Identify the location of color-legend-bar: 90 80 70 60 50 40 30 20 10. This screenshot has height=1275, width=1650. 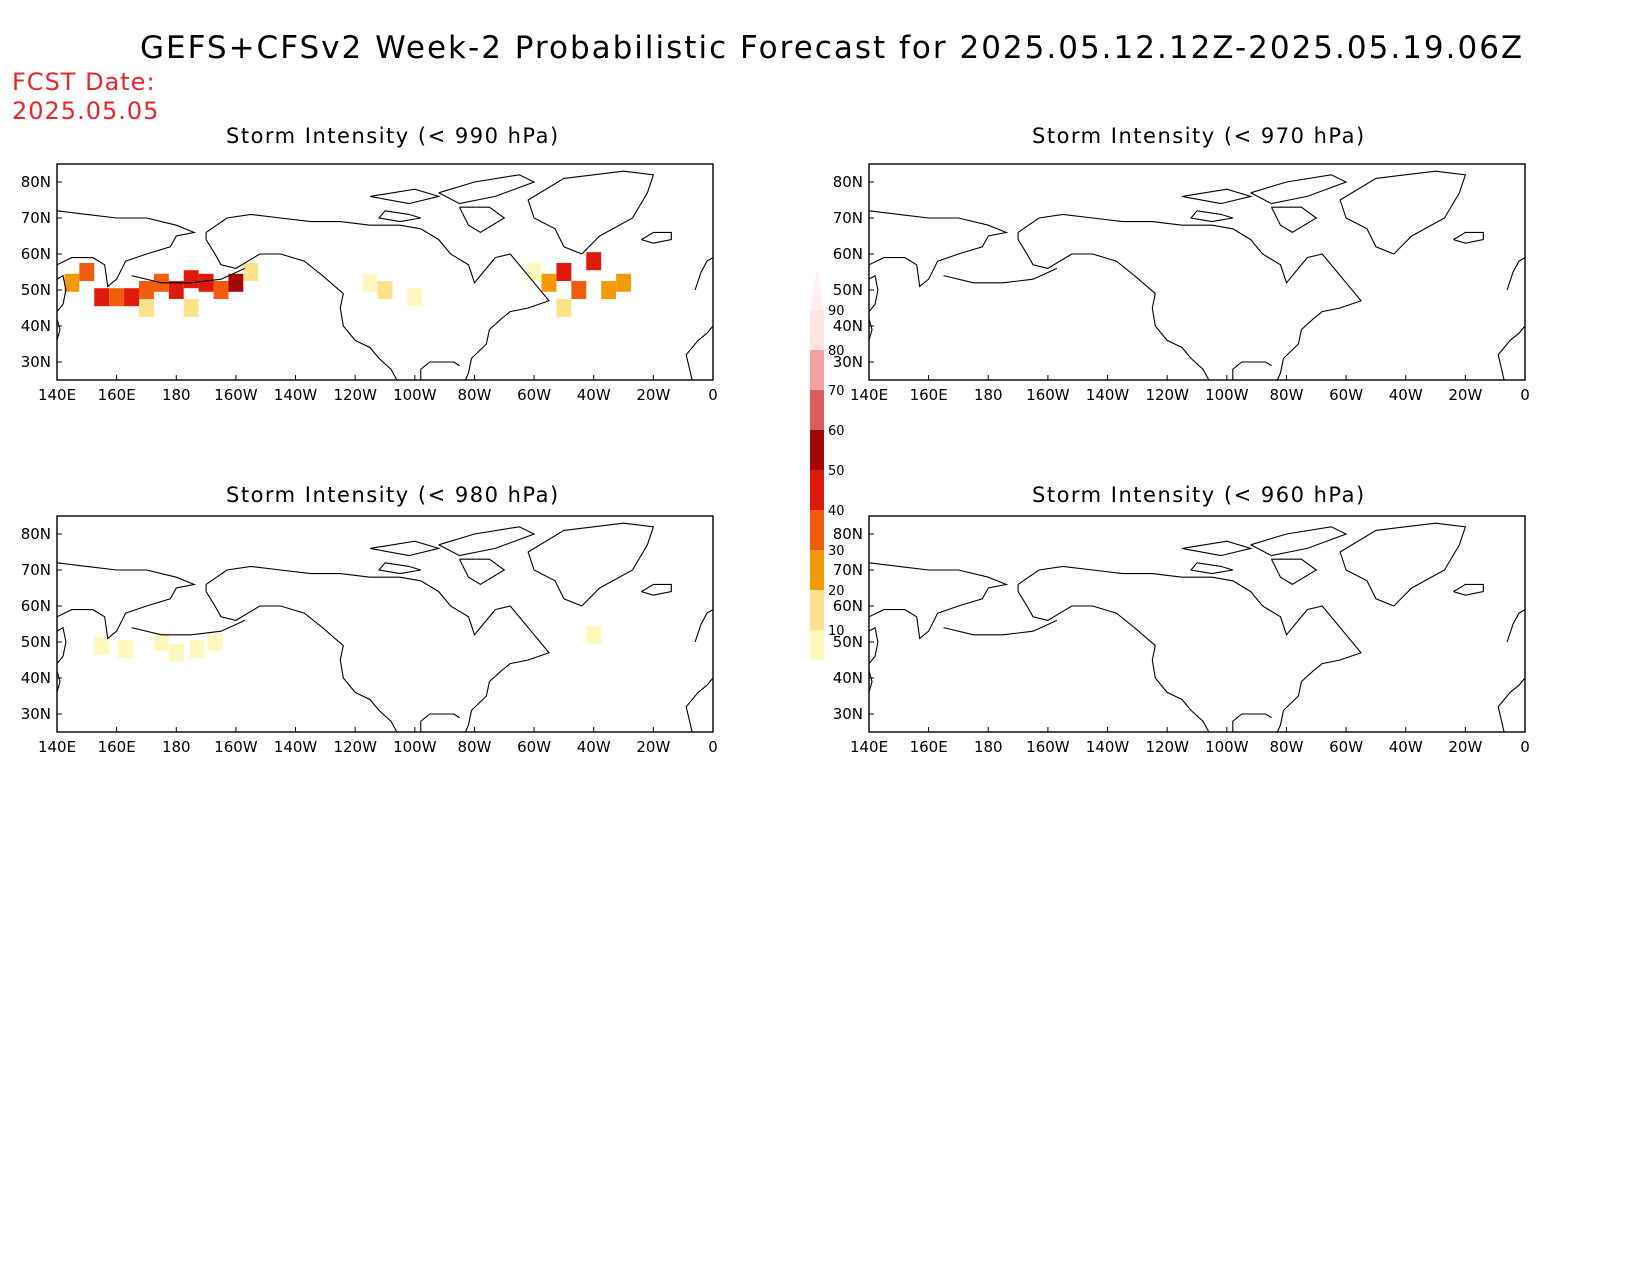
(827, 487).